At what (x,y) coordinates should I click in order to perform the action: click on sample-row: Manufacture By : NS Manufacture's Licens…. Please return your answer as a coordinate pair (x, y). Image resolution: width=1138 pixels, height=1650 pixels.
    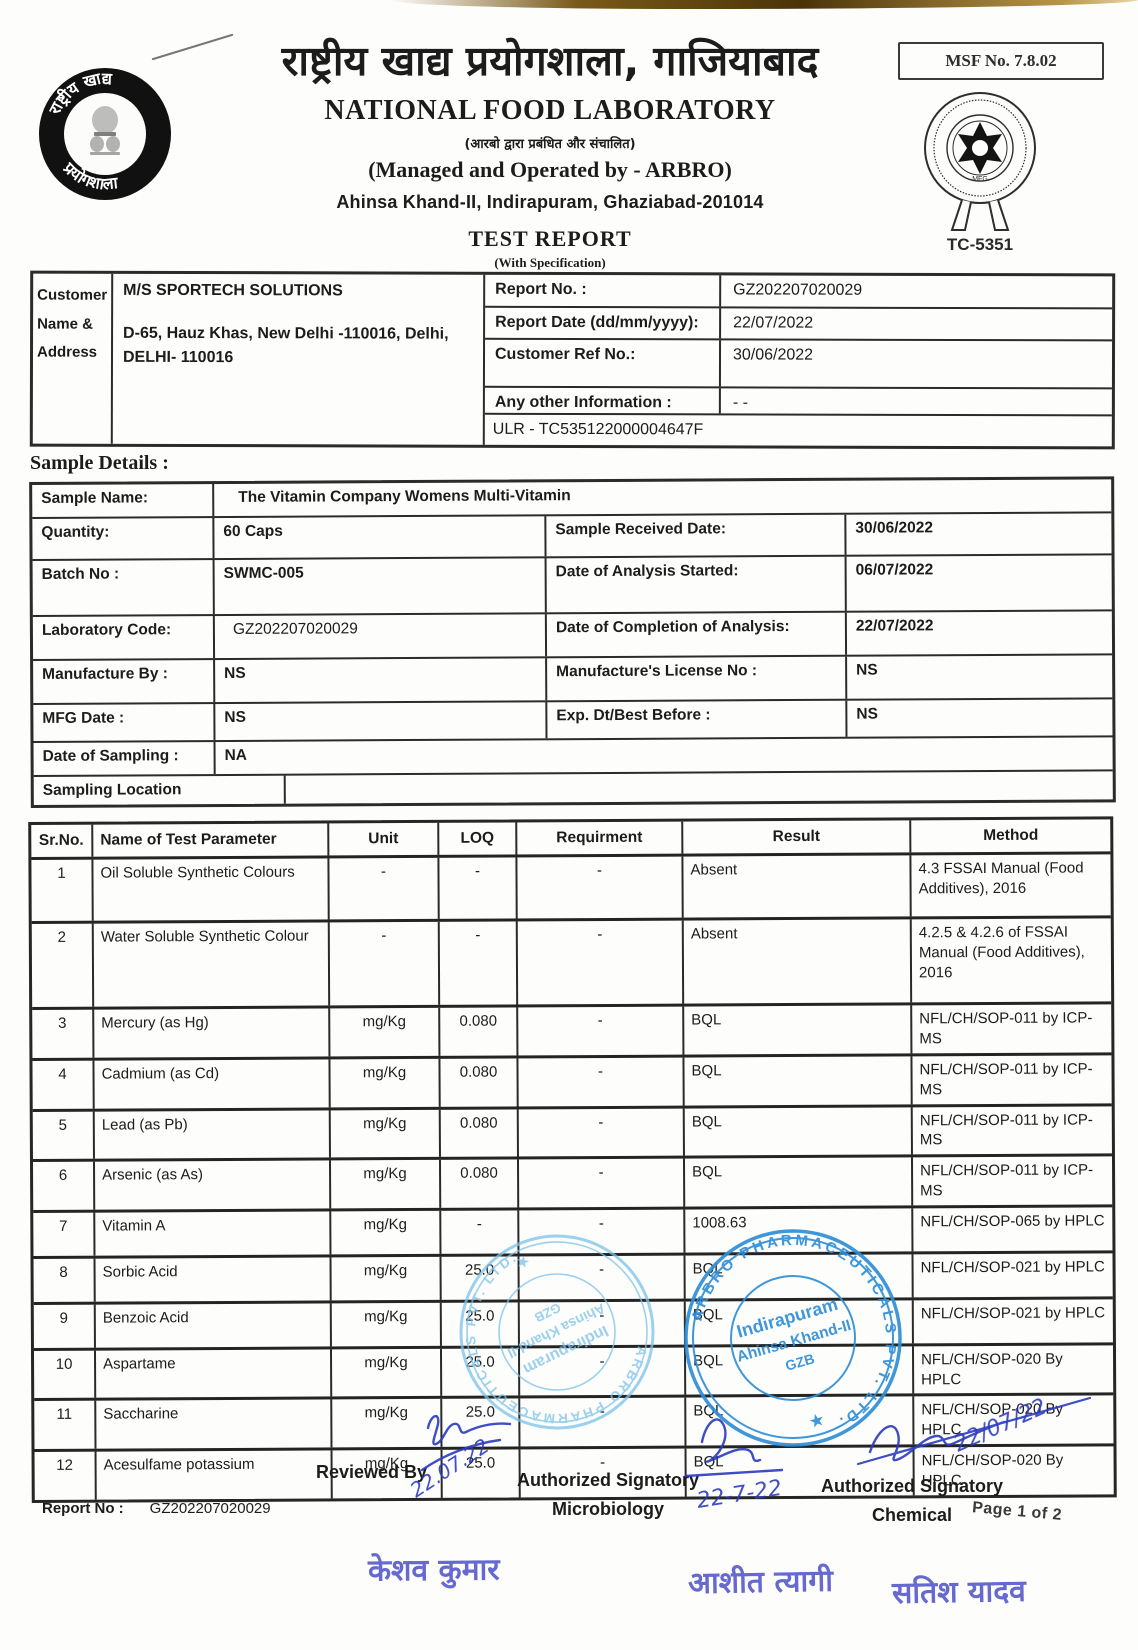
    Looking at the image, I should click on (573, 678).